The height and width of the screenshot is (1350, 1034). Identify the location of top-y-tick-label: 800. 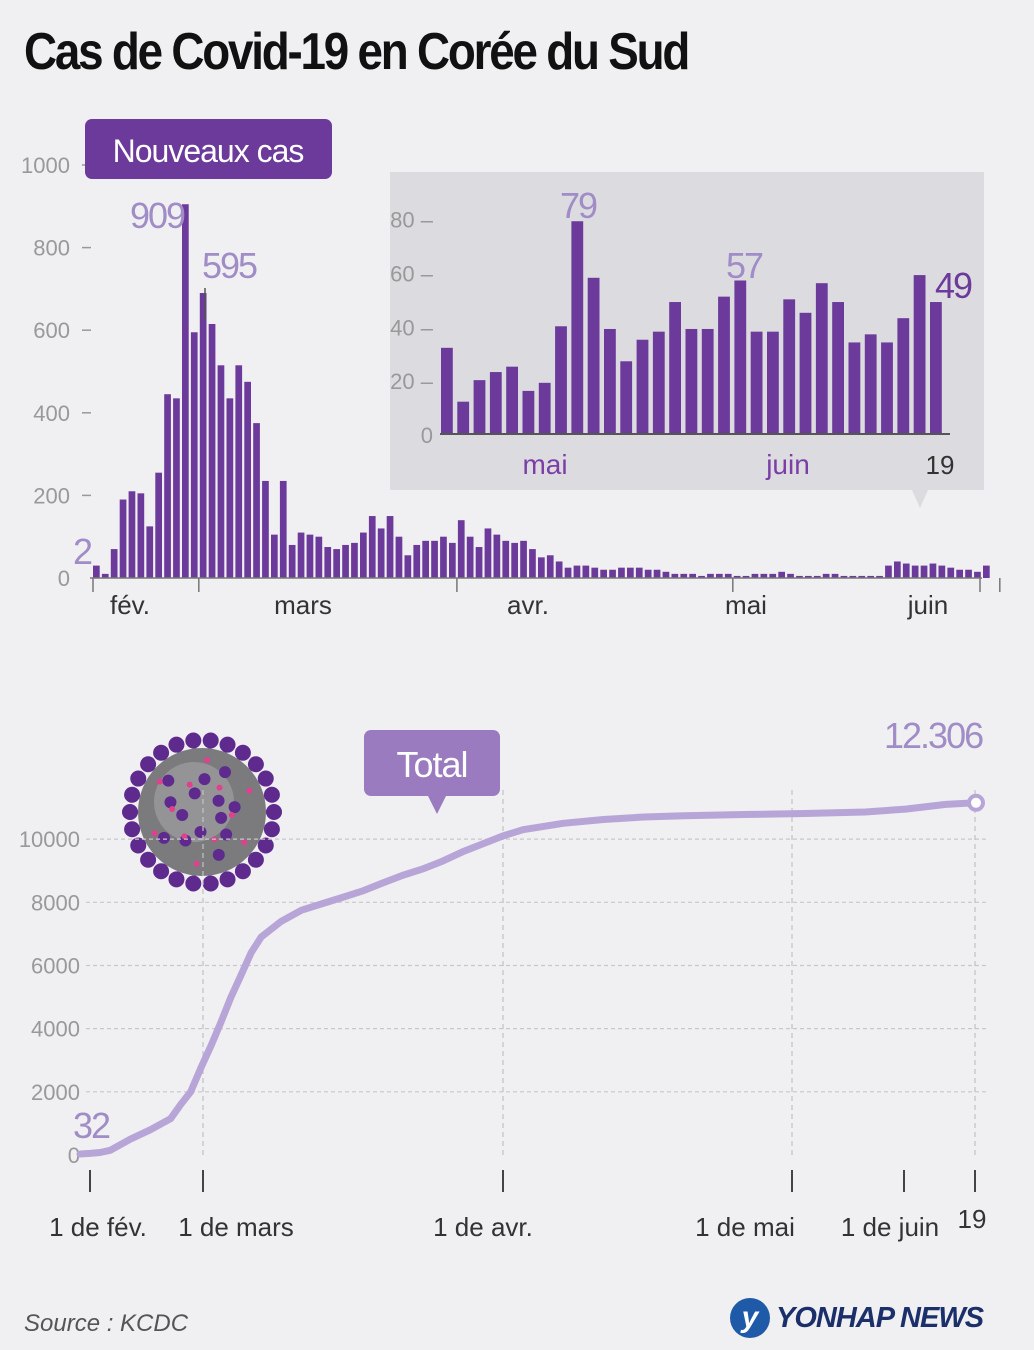
(51, 248).